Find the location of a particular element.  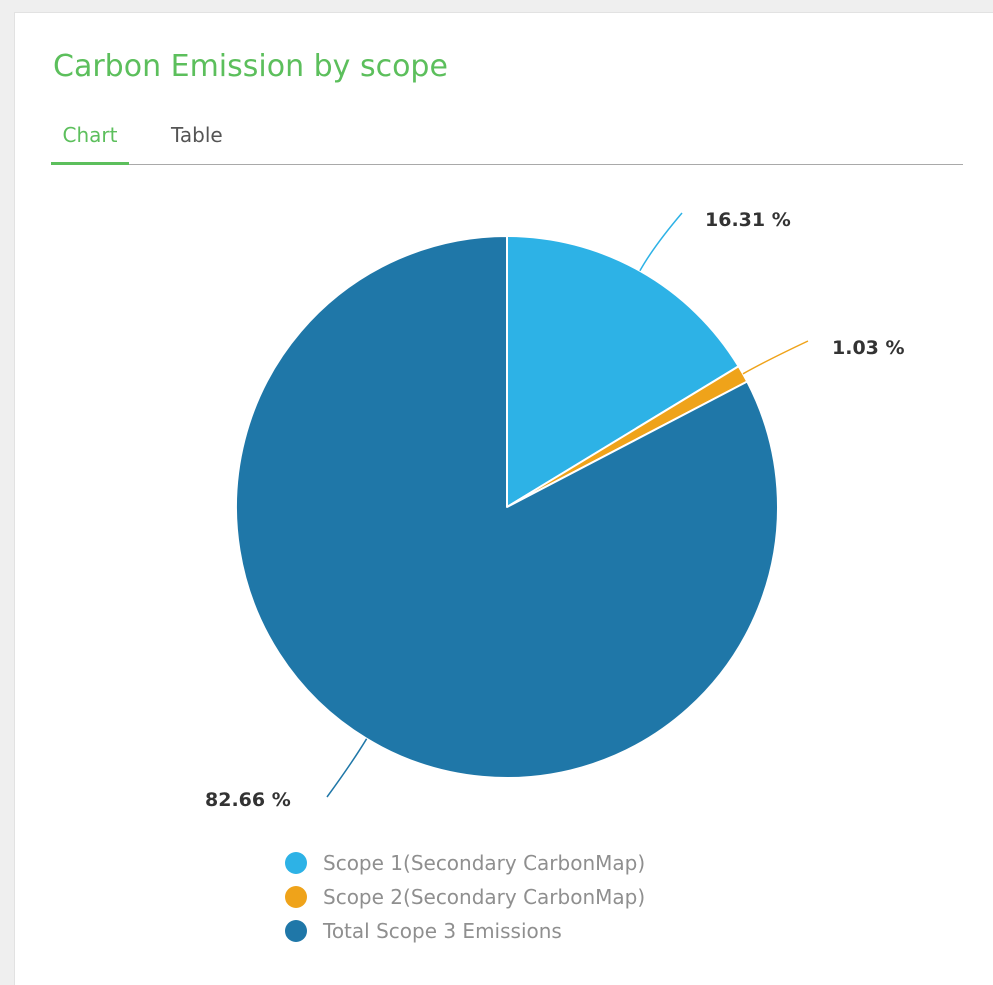

data-label-scope2: 1.03 % is located at coordinates (868, 348).